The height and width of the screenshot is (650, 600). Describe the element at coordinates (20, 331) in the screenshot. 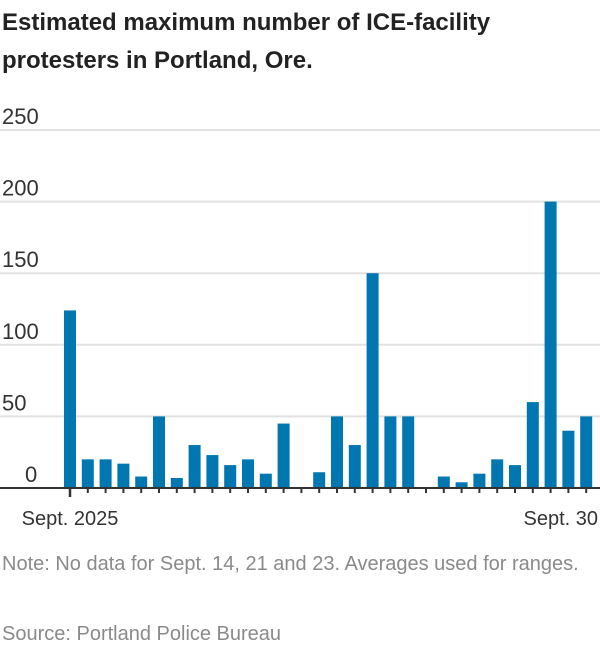

I see `y-tick-label: 100` at that location.